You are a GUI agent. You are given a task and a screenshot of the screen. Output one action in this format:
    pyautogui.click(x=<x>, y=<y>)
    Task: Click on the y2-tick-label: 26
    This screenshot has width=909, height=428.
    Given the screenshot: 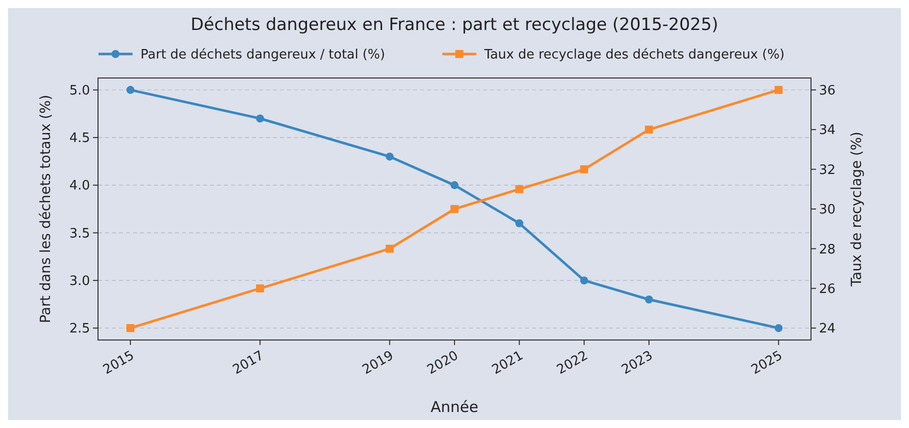 What is the action you would take?
    pyautogui.click(x=827, y=289)
    